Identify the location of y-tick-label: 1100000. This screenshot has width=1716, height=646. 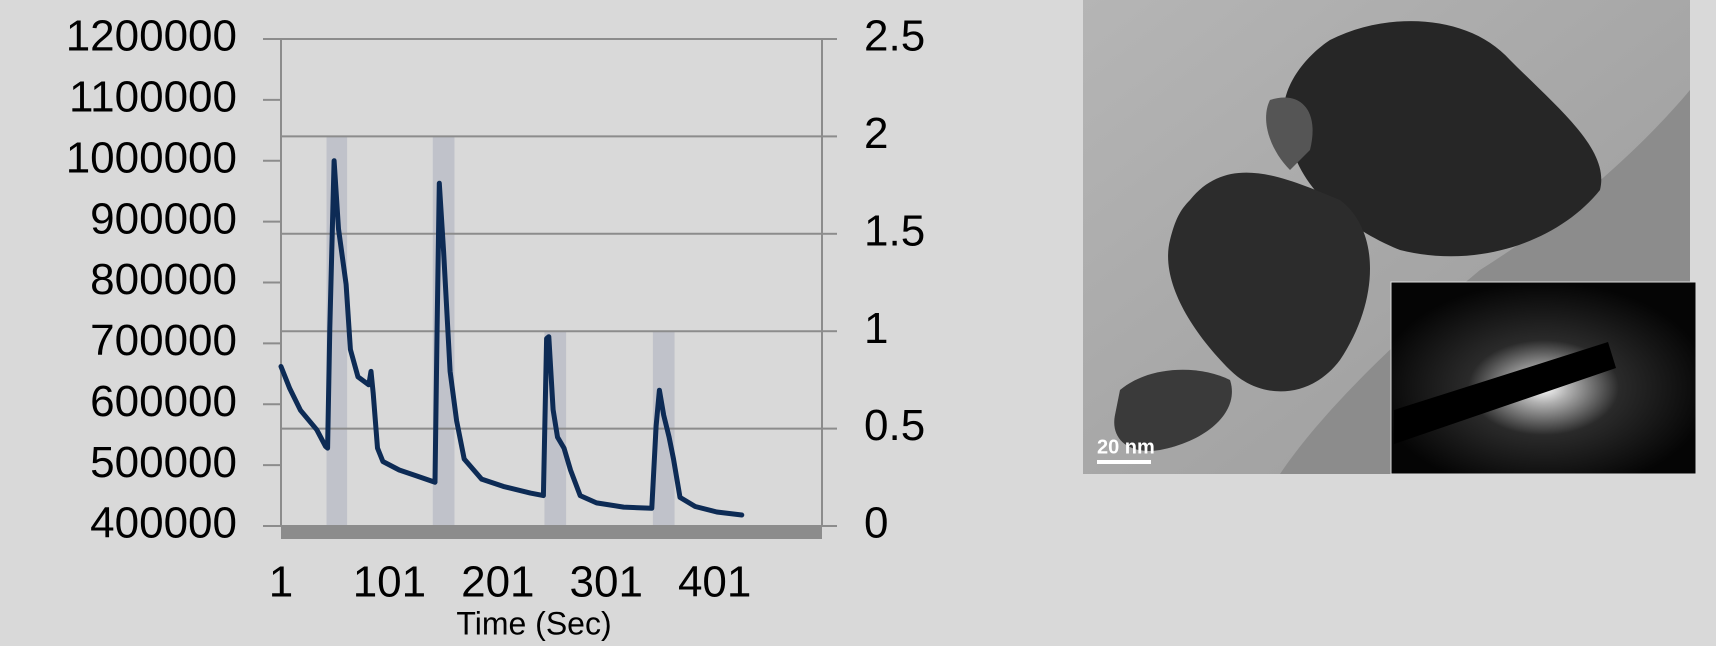
(153, 97).